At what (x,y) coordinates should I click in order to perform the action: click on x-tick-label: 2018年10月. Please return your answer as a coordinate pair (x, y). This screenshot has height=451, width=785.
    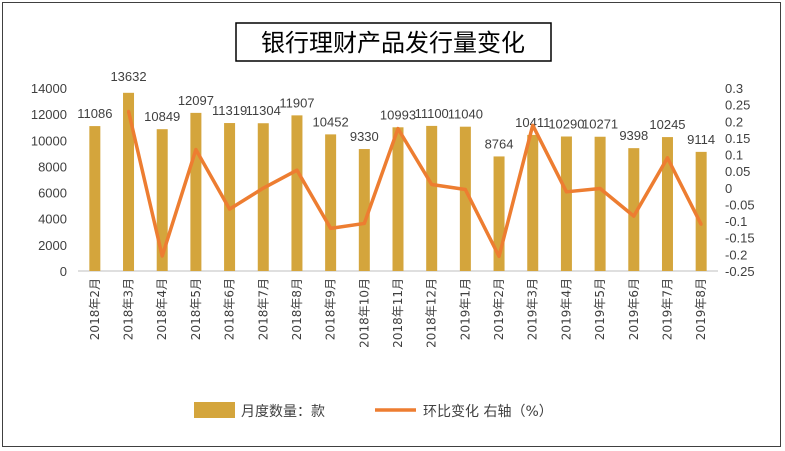
    Looking at the image, I should click on (364, 313).